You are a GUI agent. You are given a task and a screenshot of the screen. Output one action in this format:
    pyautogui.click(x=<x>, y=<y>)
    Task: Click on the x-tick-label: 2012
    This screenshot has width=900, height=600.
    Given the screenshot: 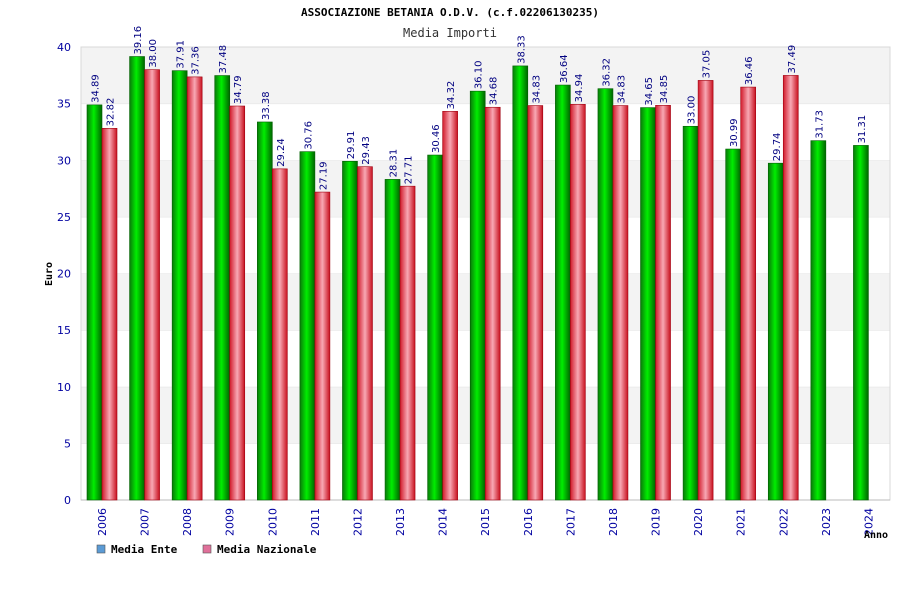 What is the action you would take?
    pyautogui.click(x=357, y=522)
    